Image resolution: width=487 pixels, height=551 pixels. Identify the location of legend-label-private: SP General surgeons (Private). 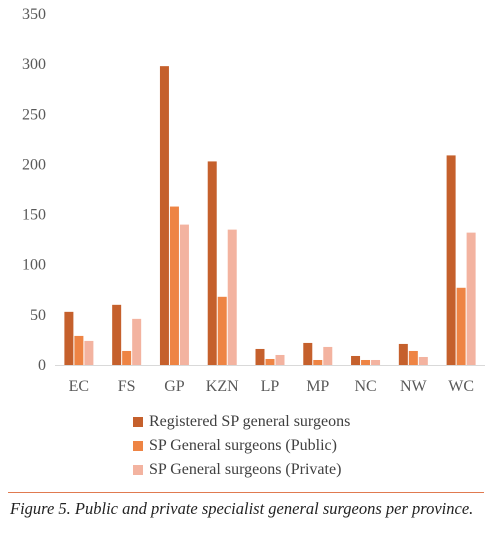
(245, 469).